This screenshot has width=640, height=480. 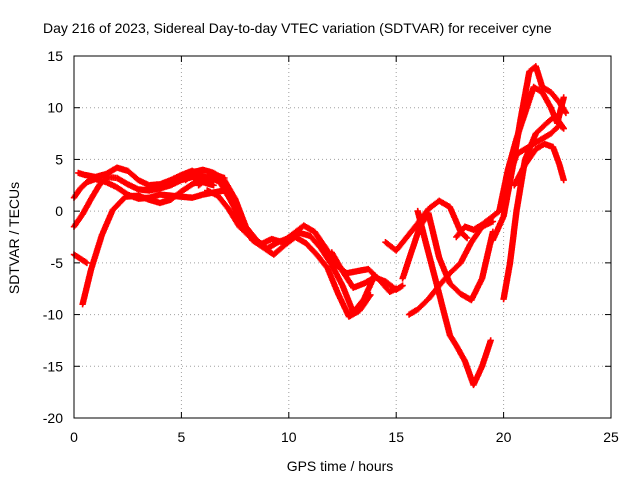 I want to click on x-tick-label: 10, so click(x=289, y=437).